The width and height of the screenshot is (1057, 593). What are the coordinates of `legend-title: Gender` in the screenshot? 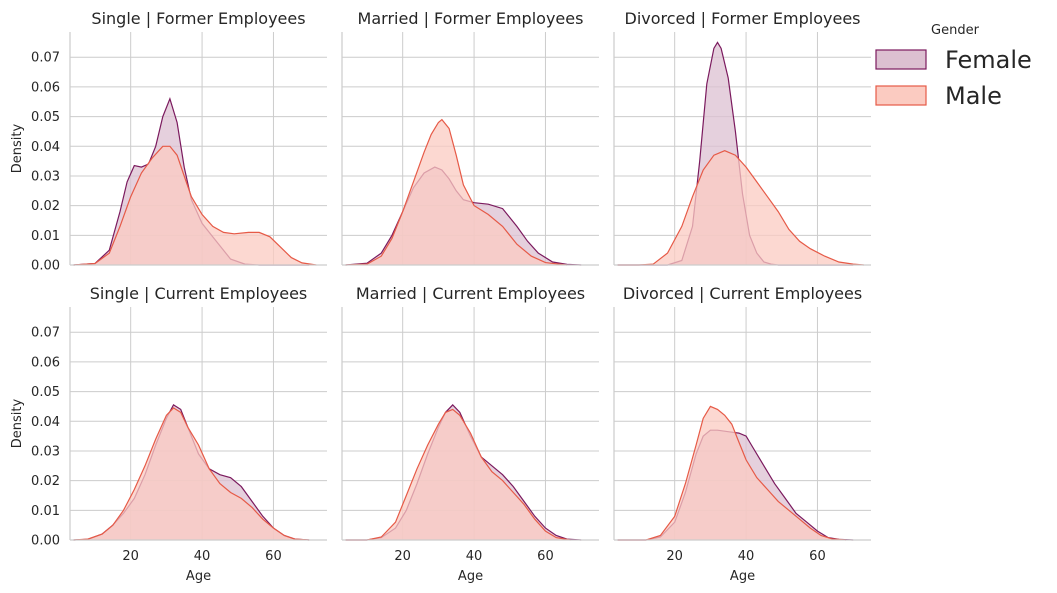 It's located at (955, 30).